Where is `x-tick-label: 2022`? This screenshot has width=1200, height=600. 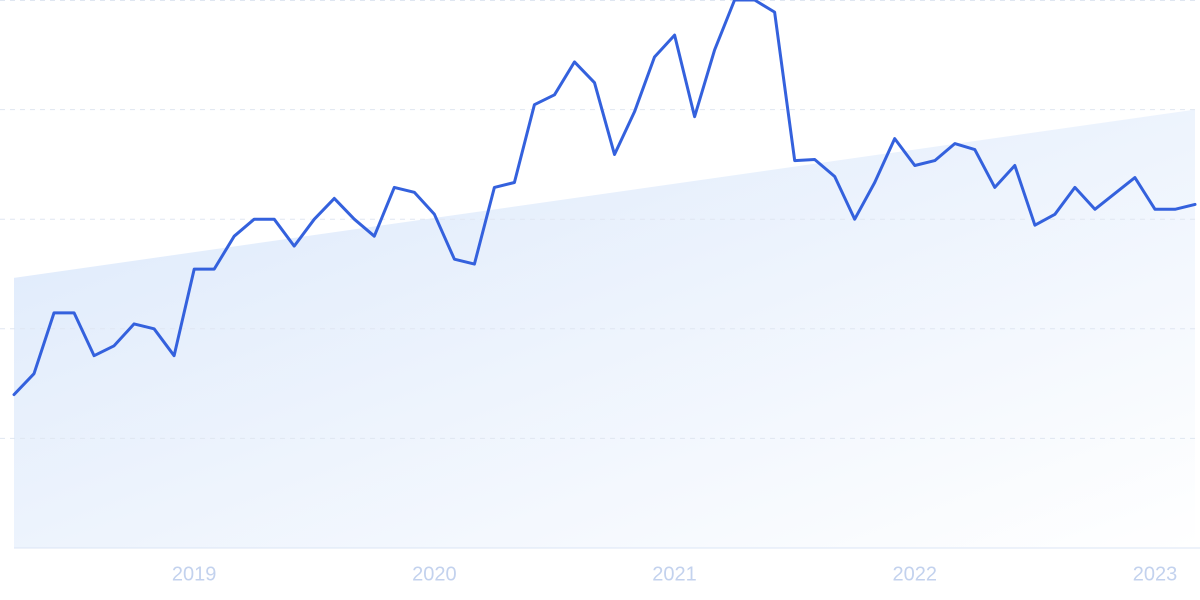 x-tick-label: 2022 is located at coordinates (915, 574).